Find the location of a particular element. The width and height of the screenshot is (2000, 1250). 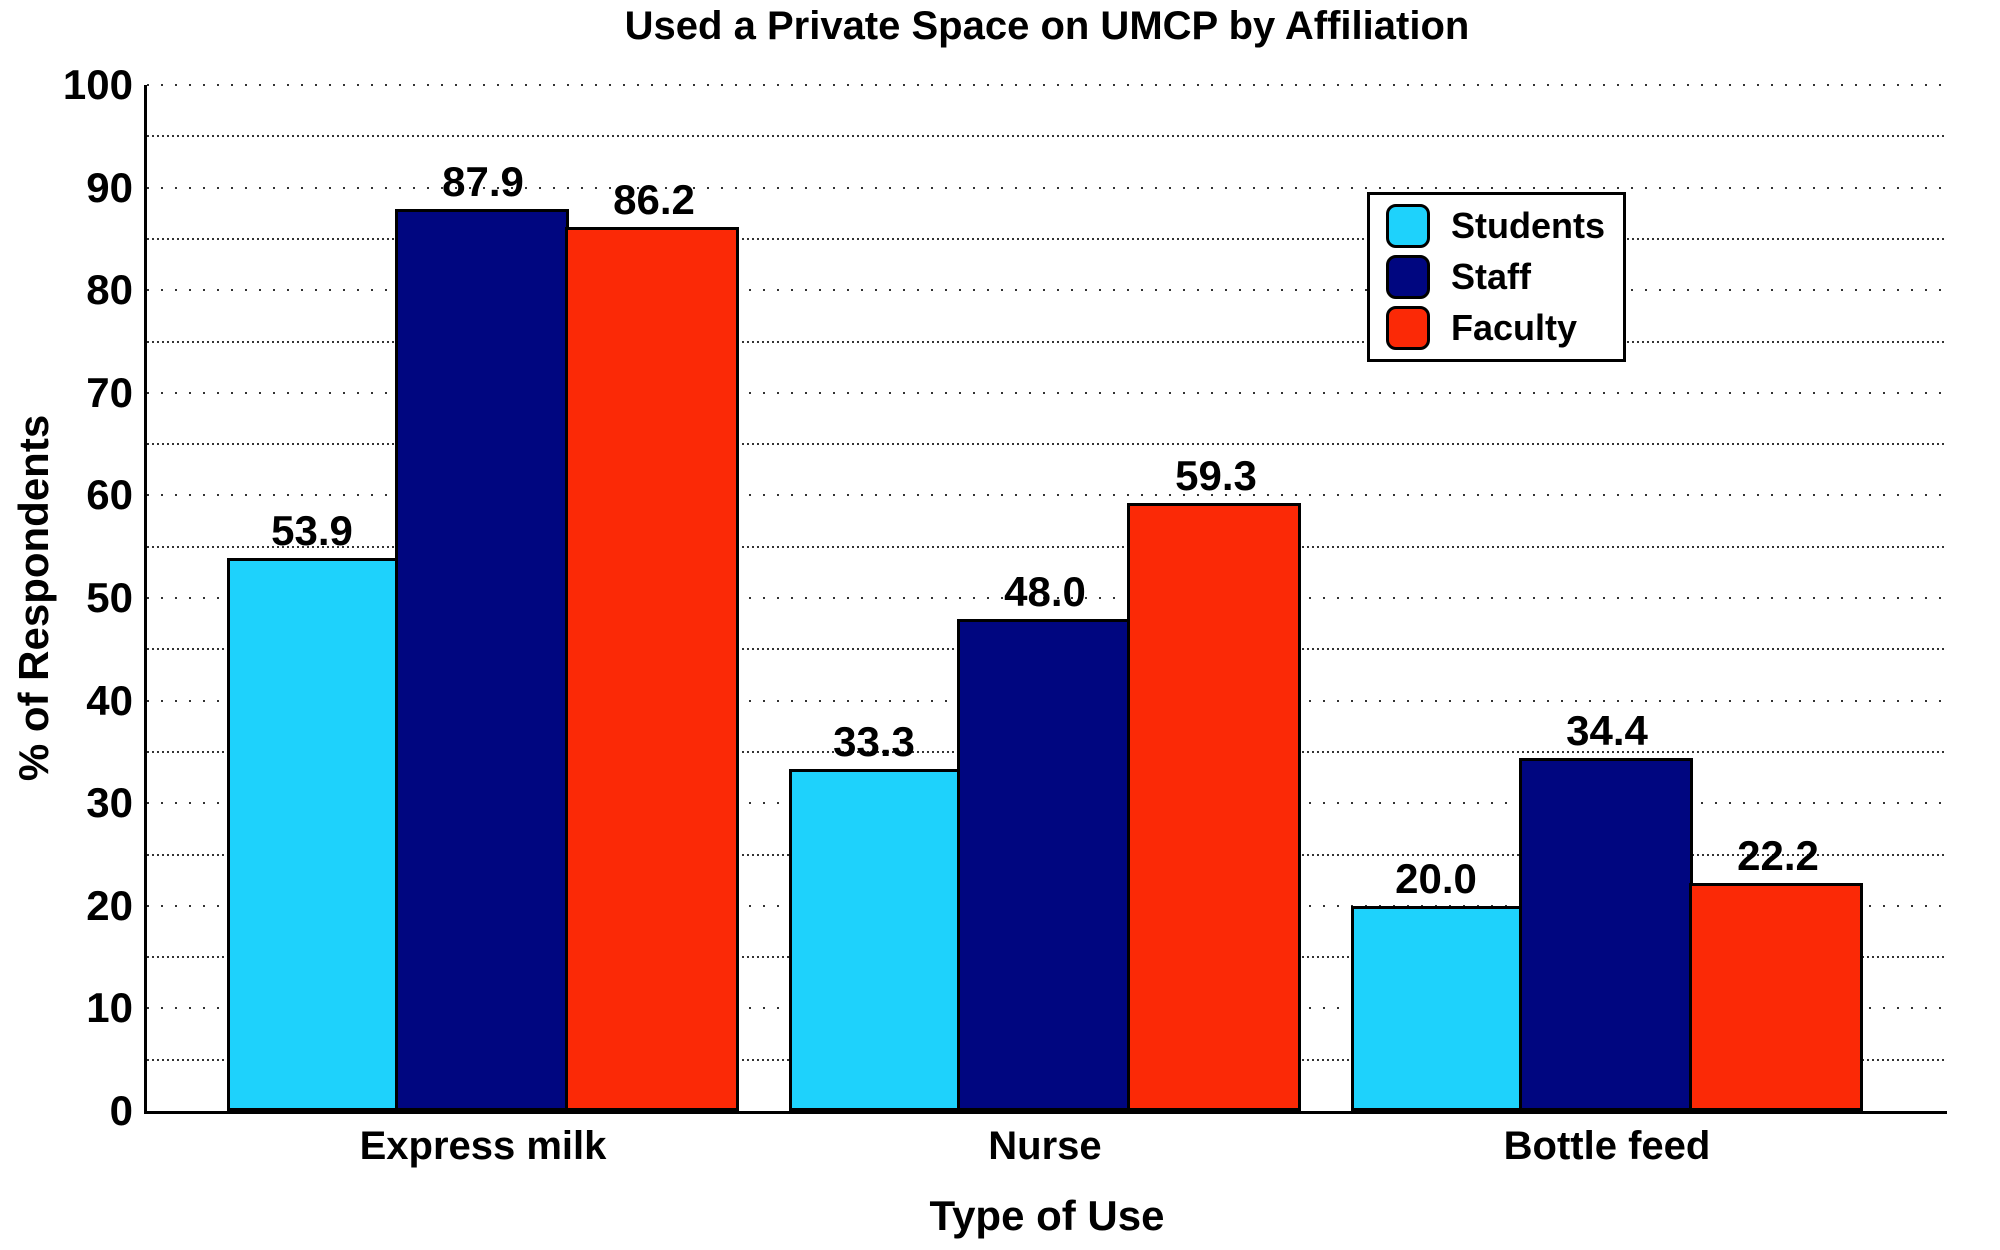

legend-item: Staff is located at coordinates (1495, 277).